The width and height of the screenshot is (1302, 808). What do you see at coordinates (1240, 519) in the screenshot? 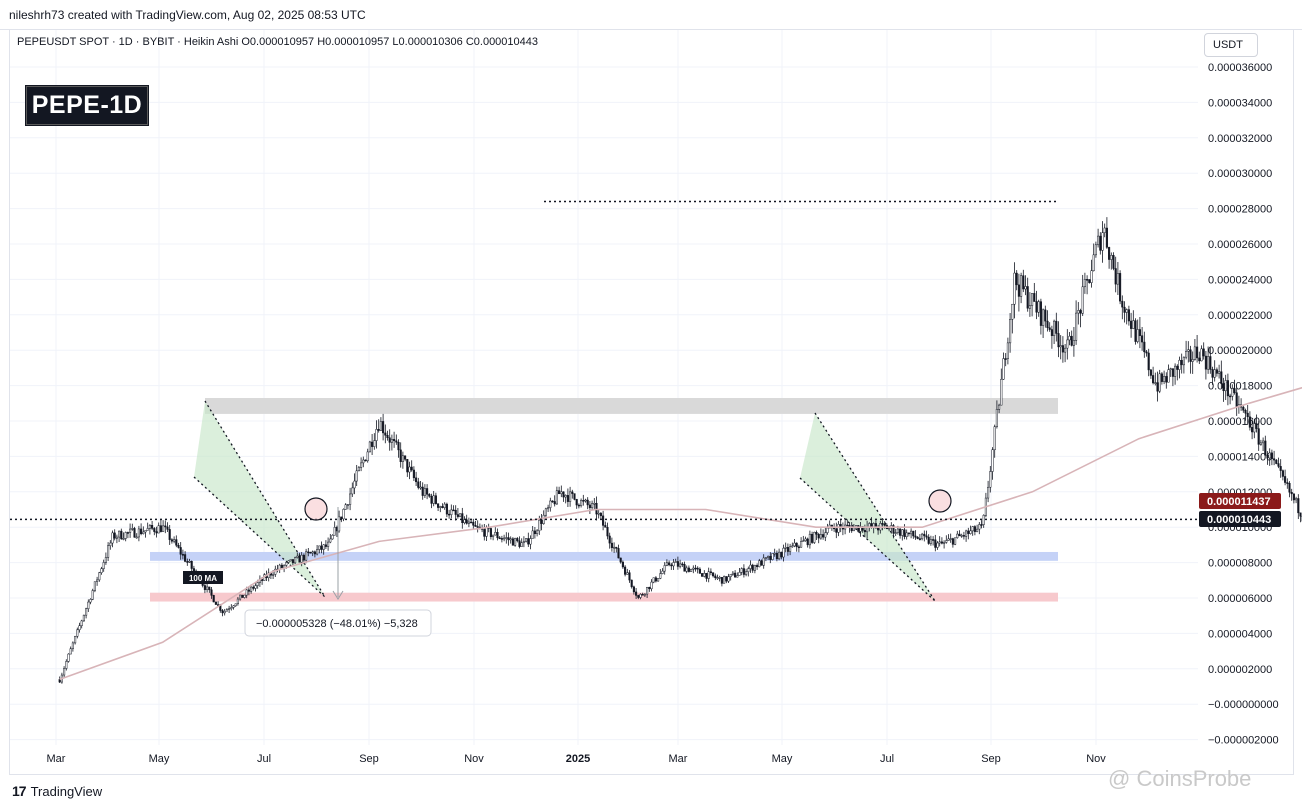
I see `last-price-tag-box` at bounding box center [1240, 519].